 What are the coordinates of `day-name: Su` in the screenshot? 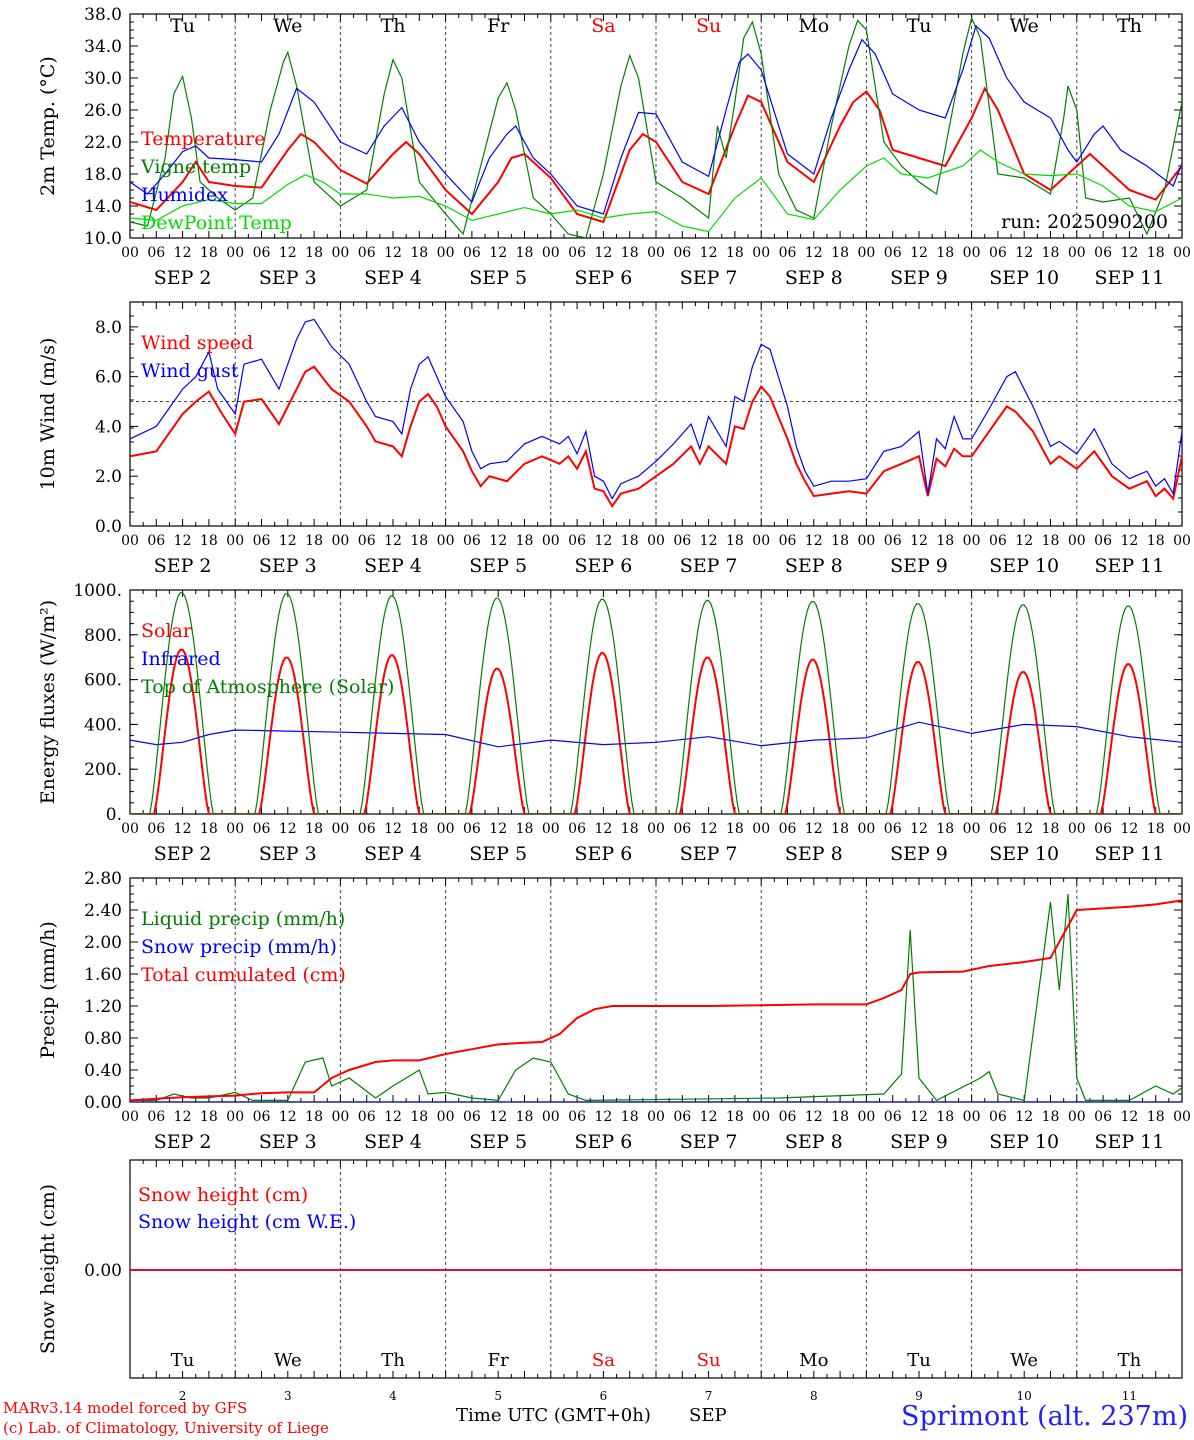 It's located at (709, 1360).